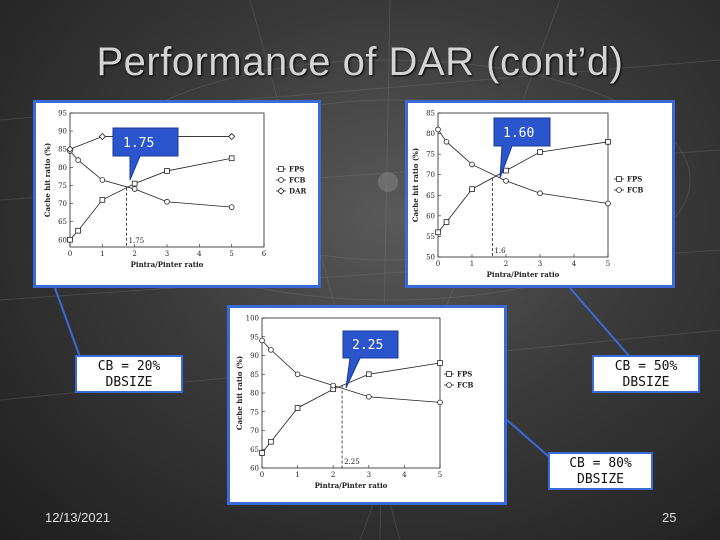  Describe the element at coordinates (129, 366) in the screenshot. I see `cache-size-box-20-line1: CB = 20%` at that location.